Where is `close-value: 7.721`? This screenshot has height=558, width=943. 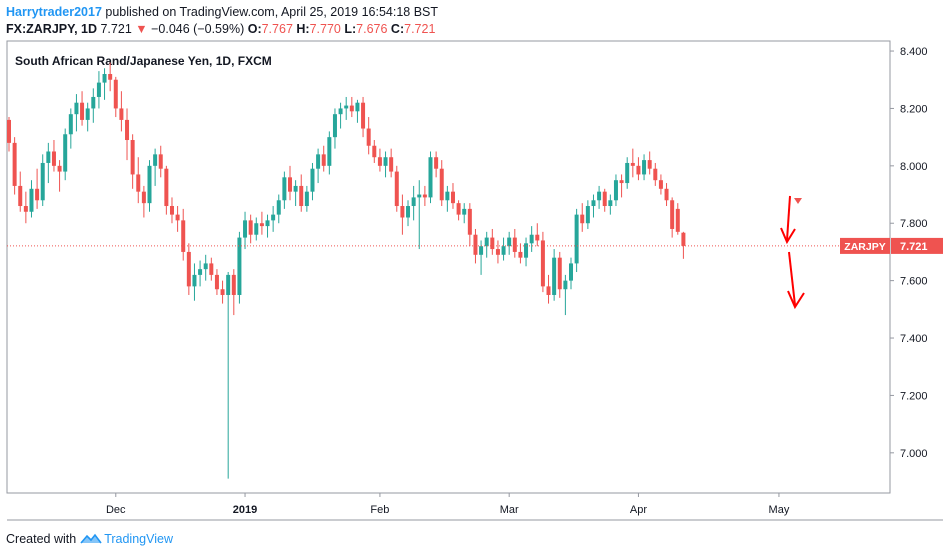
close-value: 7.721 is located at coordinates (420, 29).